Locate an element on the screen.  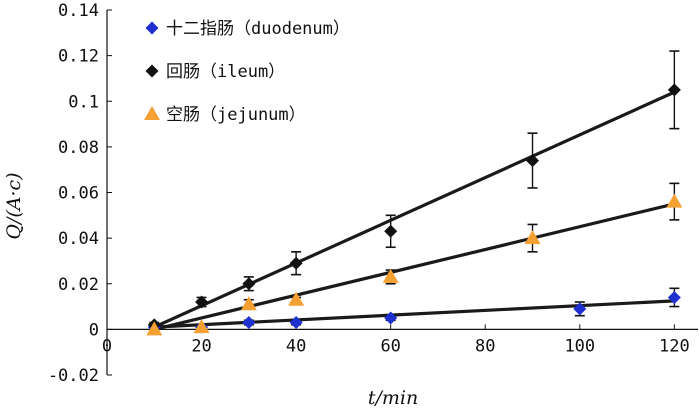
legend-label: 空肠（jejunum） is located at coordinates (236, 115).